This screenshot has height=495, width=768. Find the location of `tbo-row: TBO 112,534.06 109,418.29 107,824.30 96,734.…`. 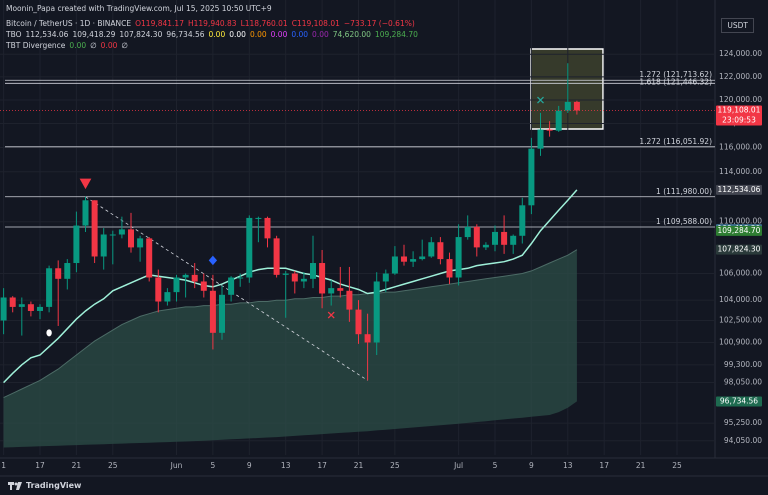

tbo-row: TBO 112,534.06 109,418.29 107,824.30 96,734.… is located at coordinates (212, 34).